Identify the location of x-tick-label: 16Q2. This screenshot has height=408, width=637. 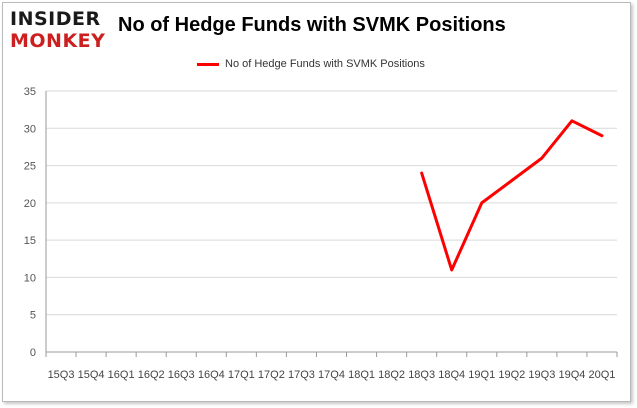
(151, 375).